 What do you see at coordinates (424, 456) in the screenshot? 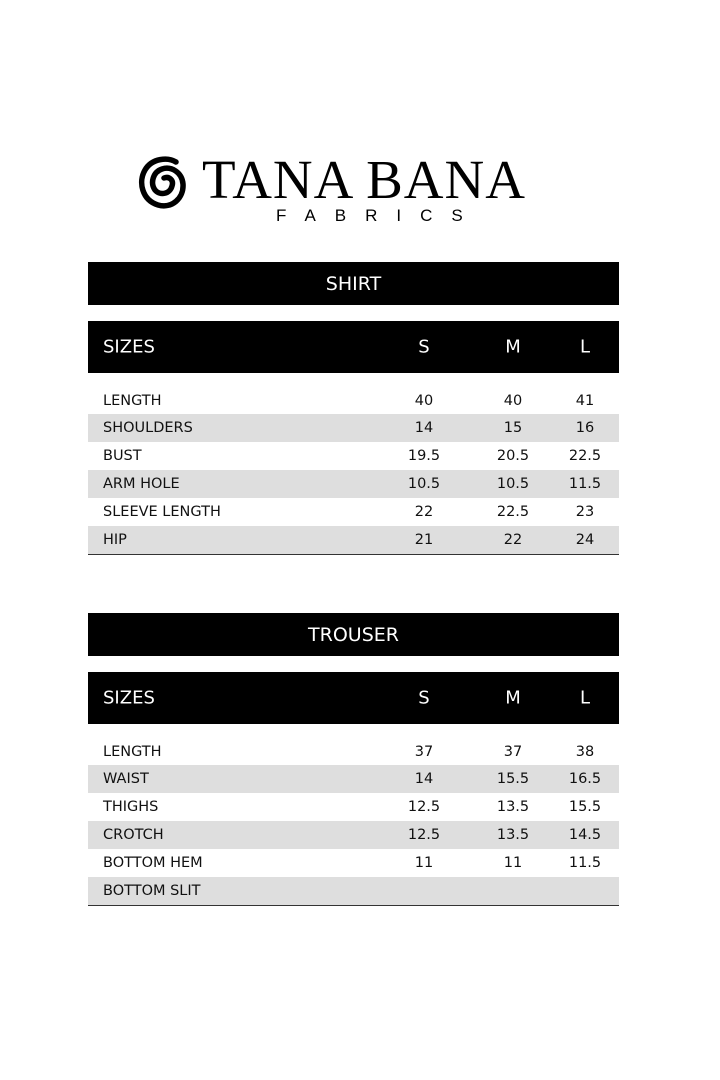
I see `measurement-value: 19.5` at bounding box center [424, 456].